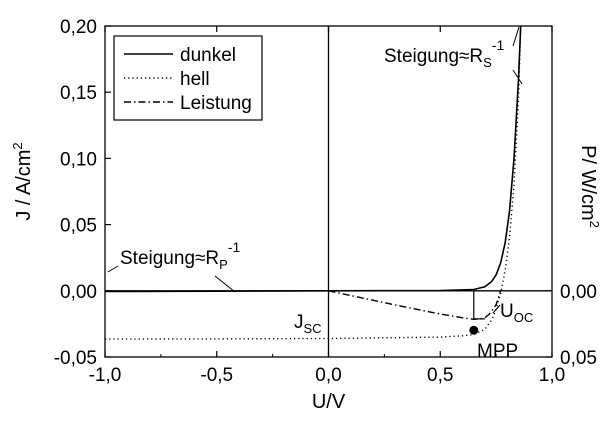 The image size is (608, 423). What do you see at coordinates (78, 292) in the screenshot?
I see `y-tick-label: 0,00` at bounding box center [78, 292].